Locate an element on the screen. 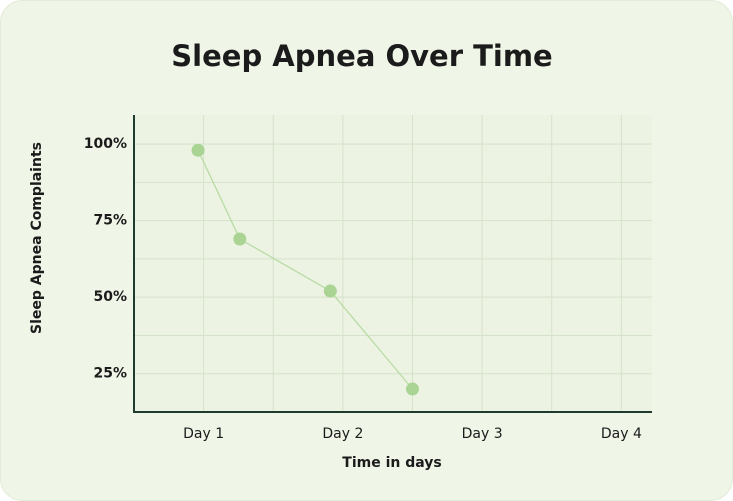 This screenshot has height=501, width=733. x-tick-label: Day 1 is located at coordinates (203, 434).